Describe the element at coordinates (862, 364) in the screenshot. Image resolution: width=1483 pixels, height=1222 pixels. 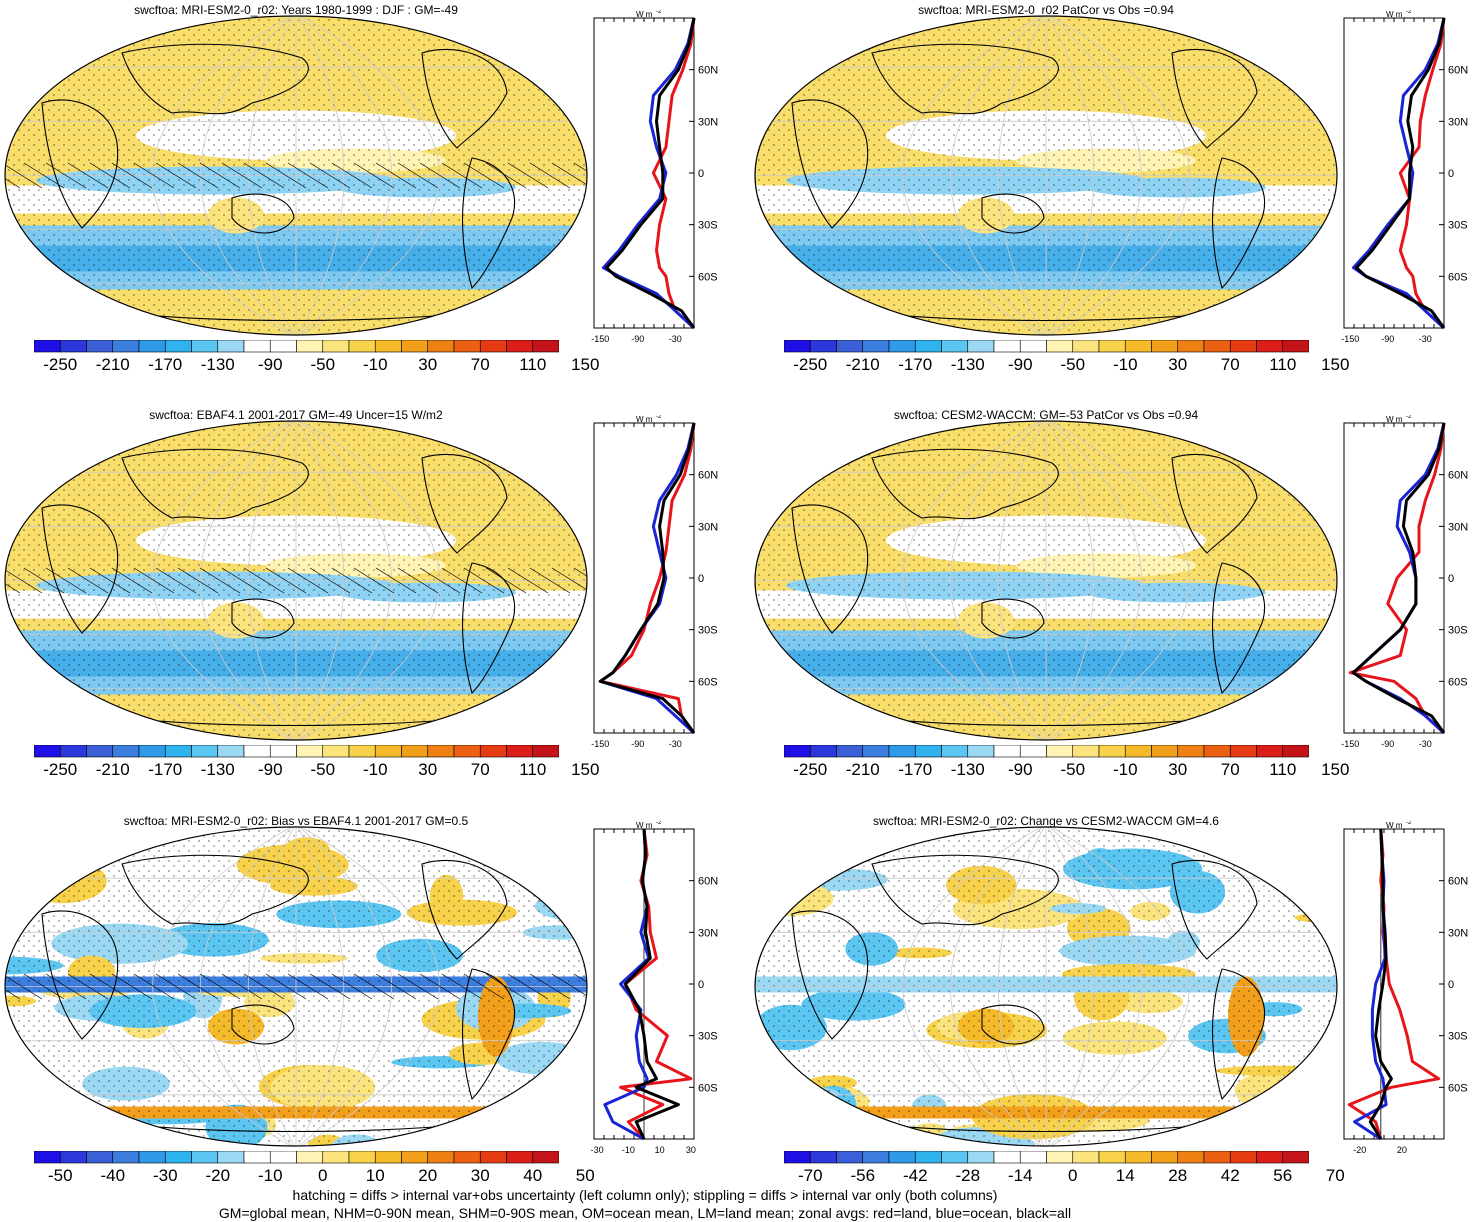
I see `colorbar-tick-label: -210` at that location.